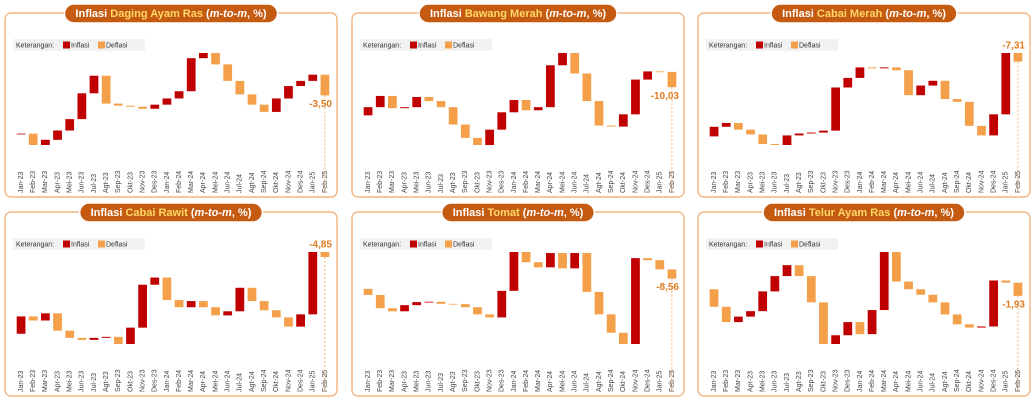 The height and width of the screenshot is (400, 1035). I want to click on chart-title: Inflasi Telur Ayam Ras (m-to-m, %), so click(864, 213).